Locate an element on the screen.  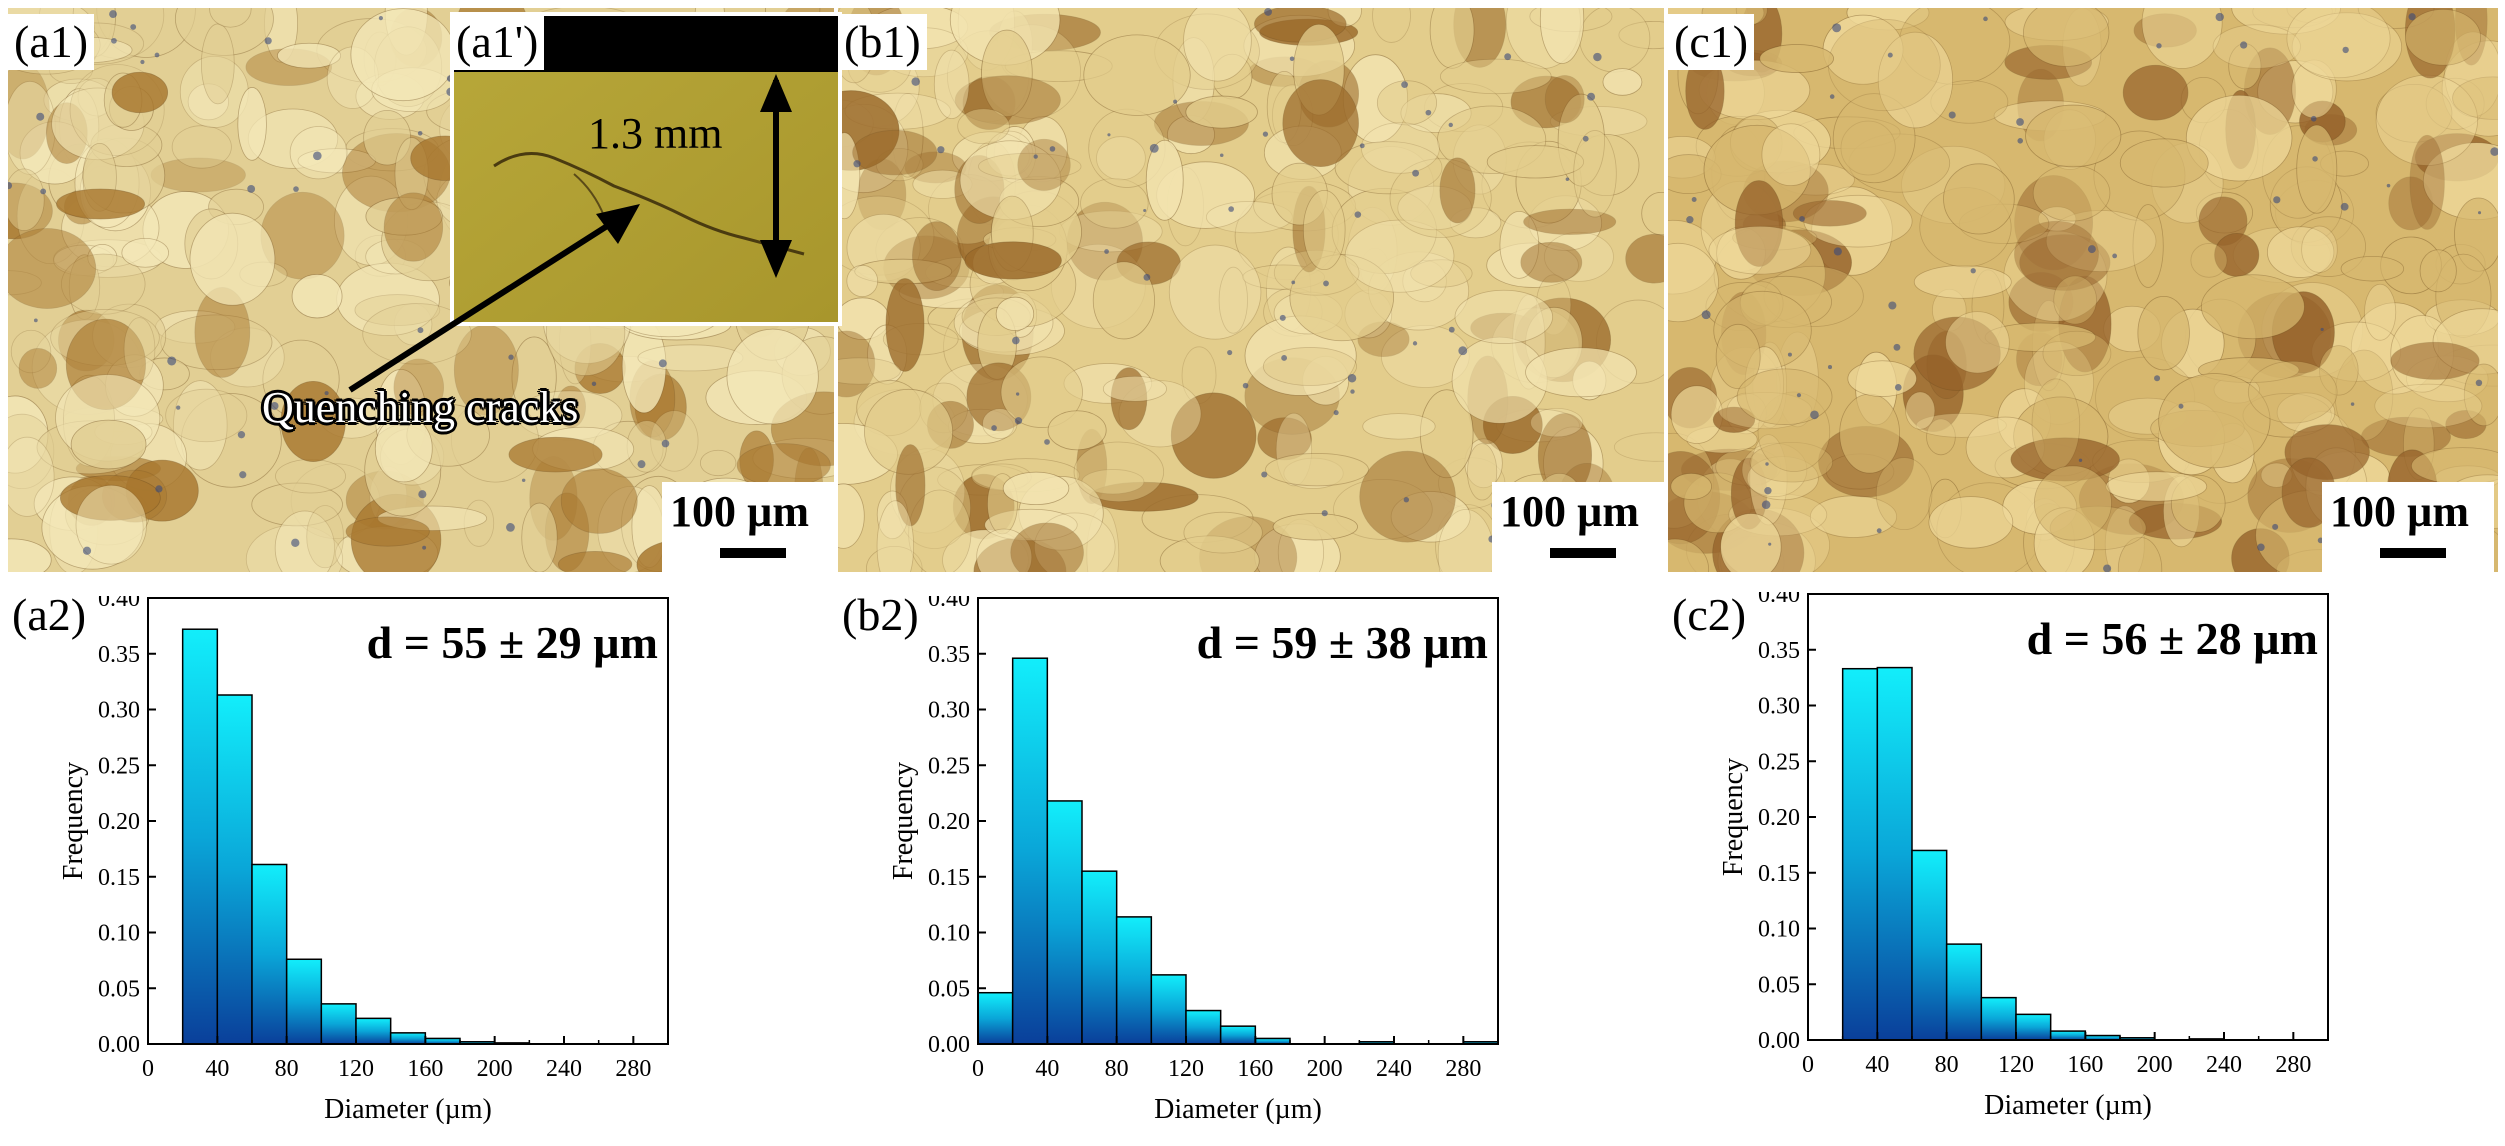
inset-crack-line is located at coordinates (649, 204).